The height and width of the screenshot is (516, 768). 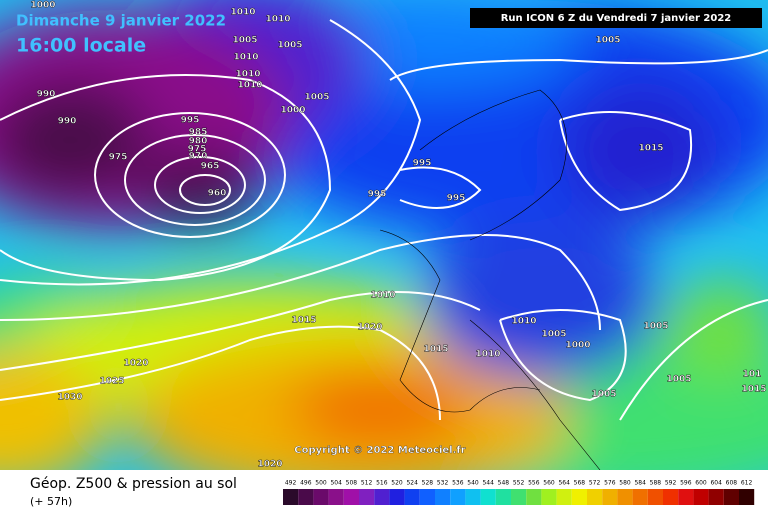 I want to click on run-box, so click(x=616, y=18).